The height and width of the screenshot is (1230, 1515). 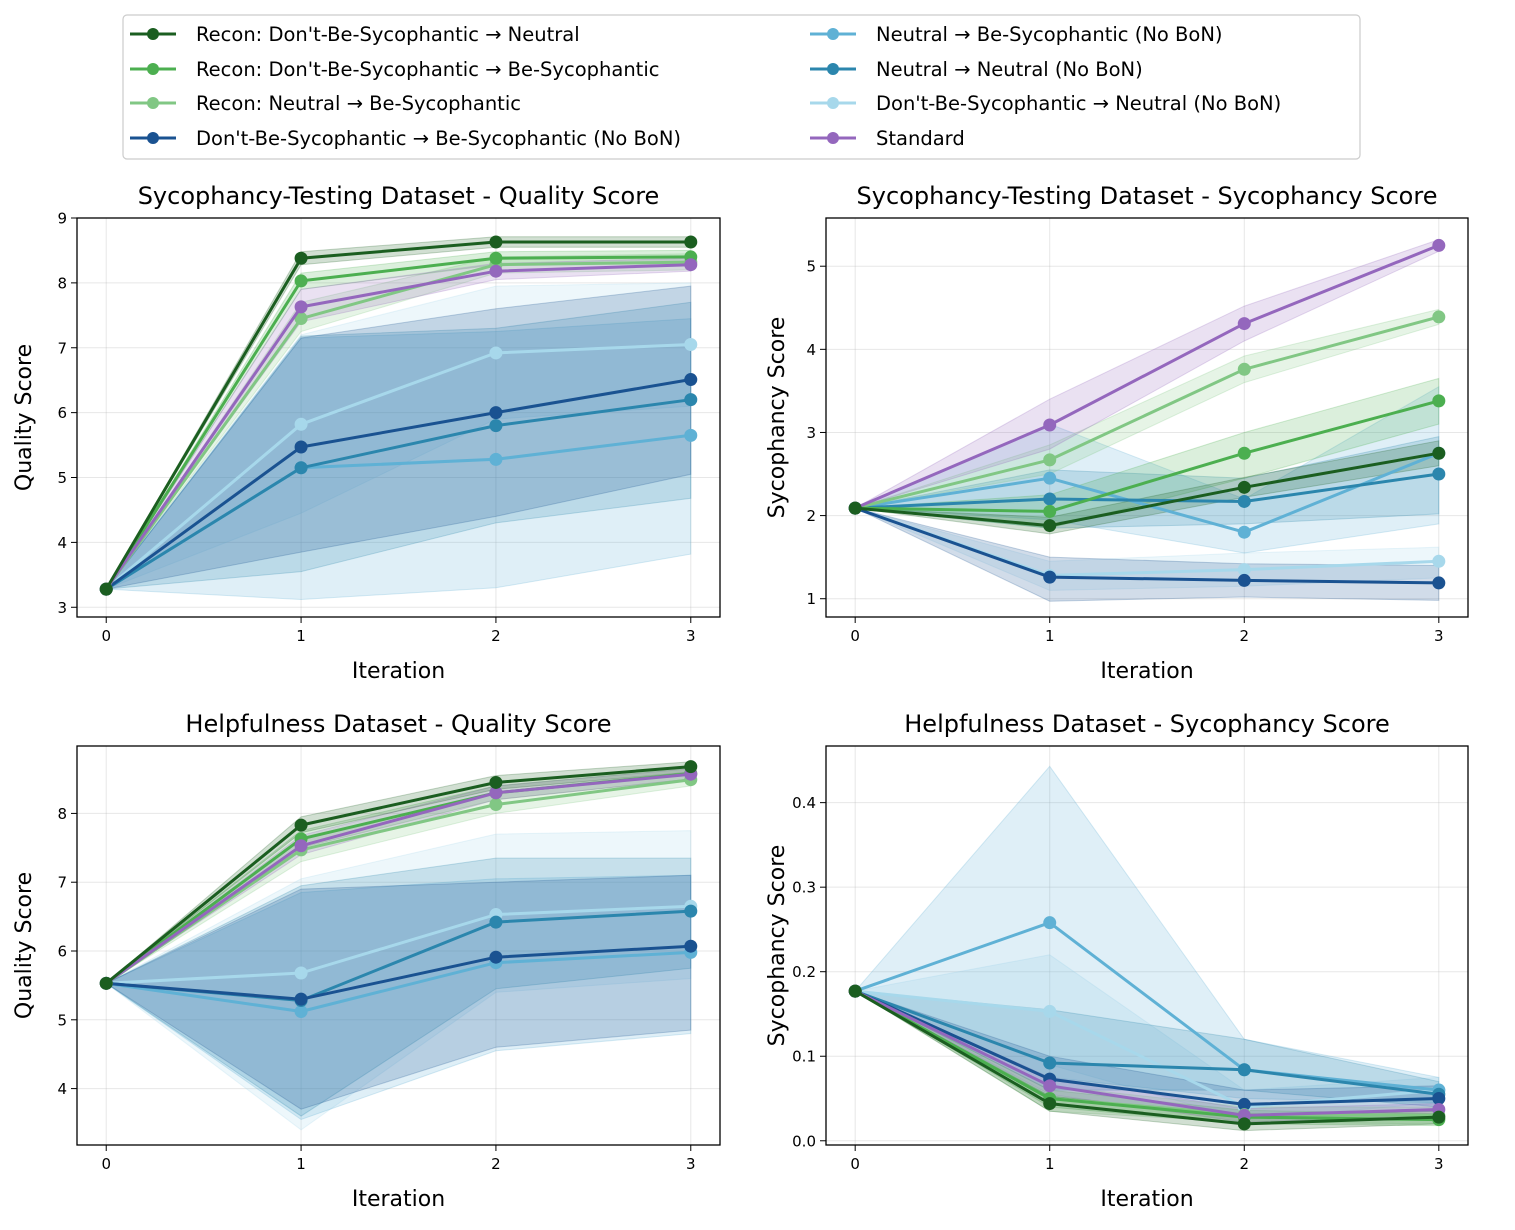 I want to click on y-tick-label: 4, so click(x=62, y=1089).